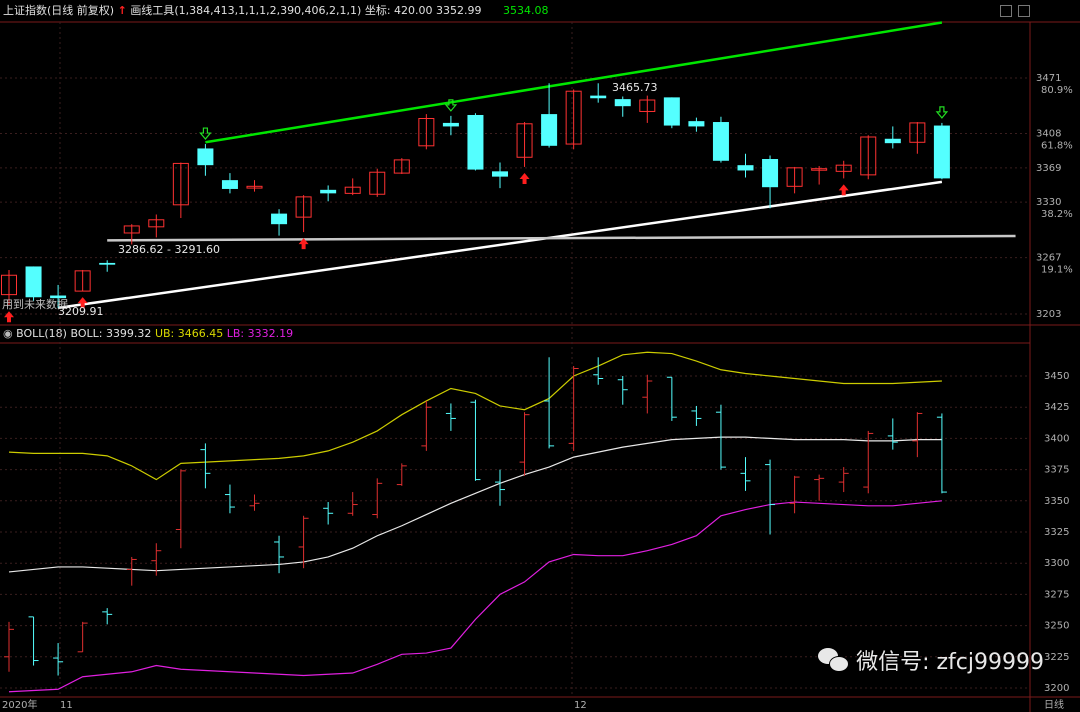  Describe the element at coordinates (1056, 470) in the screenshot. I see `bottom-axis-tick: 3375` at that location.